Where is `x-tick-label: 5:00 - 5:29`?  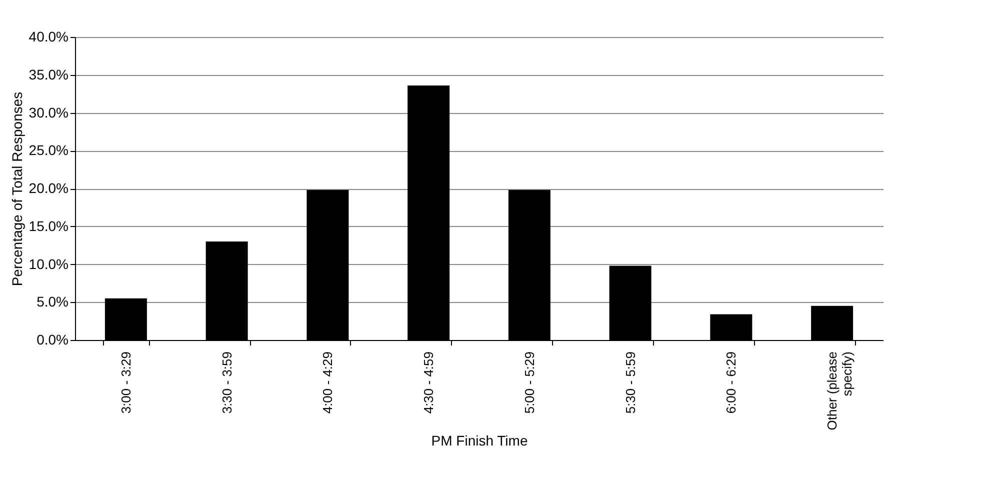 x-tick-label: 5:00 - 5:29 is located at coordinates (529, 383).